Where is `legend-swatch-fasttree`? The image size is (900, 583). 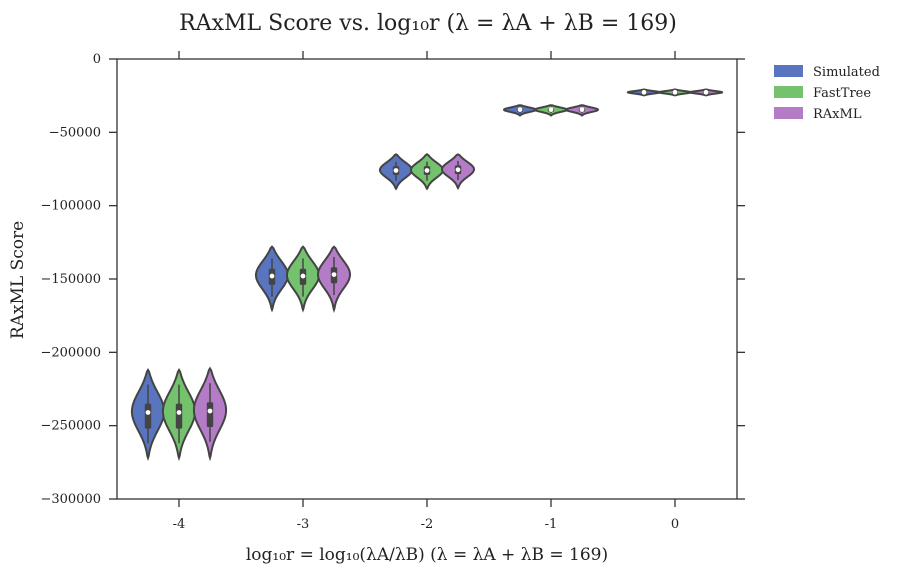
legend-swatch-fasttree is located at coordinates (788, 92).